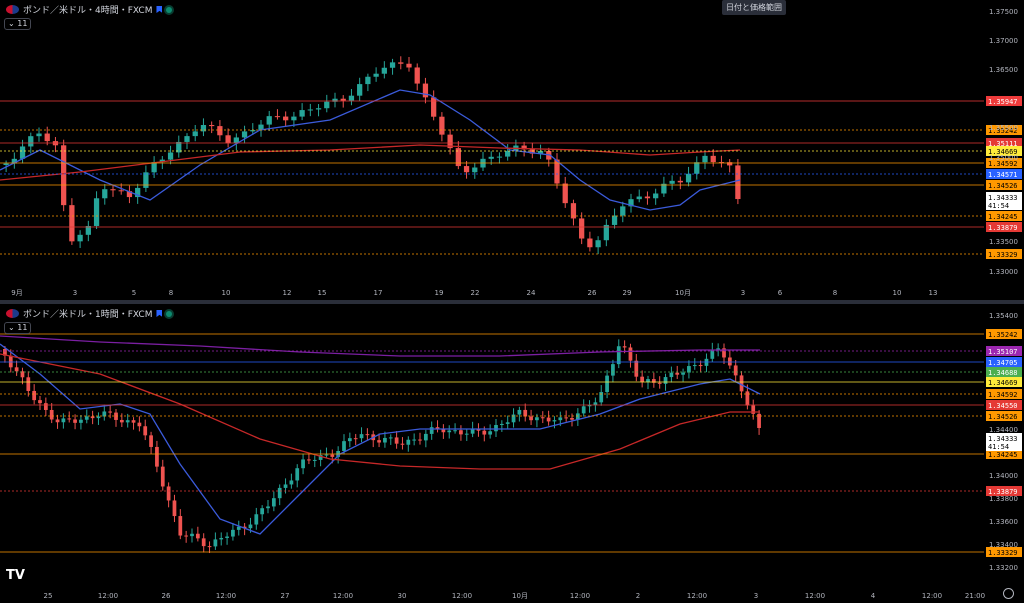 This screenshot has width=1024, height=603. Describe the element at coordinates (1003, 492) in the screenshot. I see `bottom-level-label: 1.33879` at that location.